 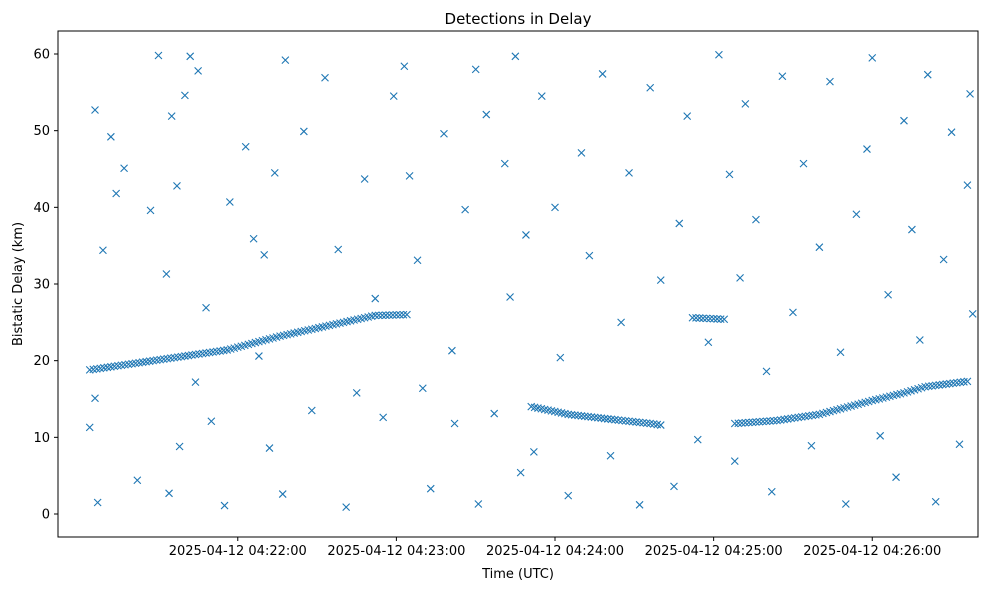 What do you see at coordinates (46, 515) in the screenshot?
I see `y-tick-label: 0` at bounding box center [46, 515].